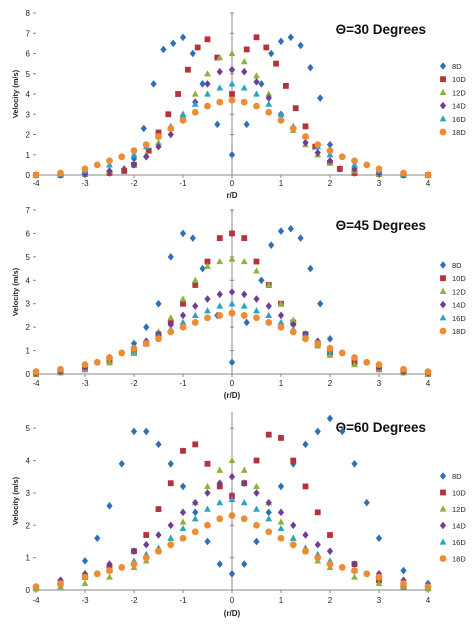  I want to click on y-tick-label: 8, so click(28, 13).